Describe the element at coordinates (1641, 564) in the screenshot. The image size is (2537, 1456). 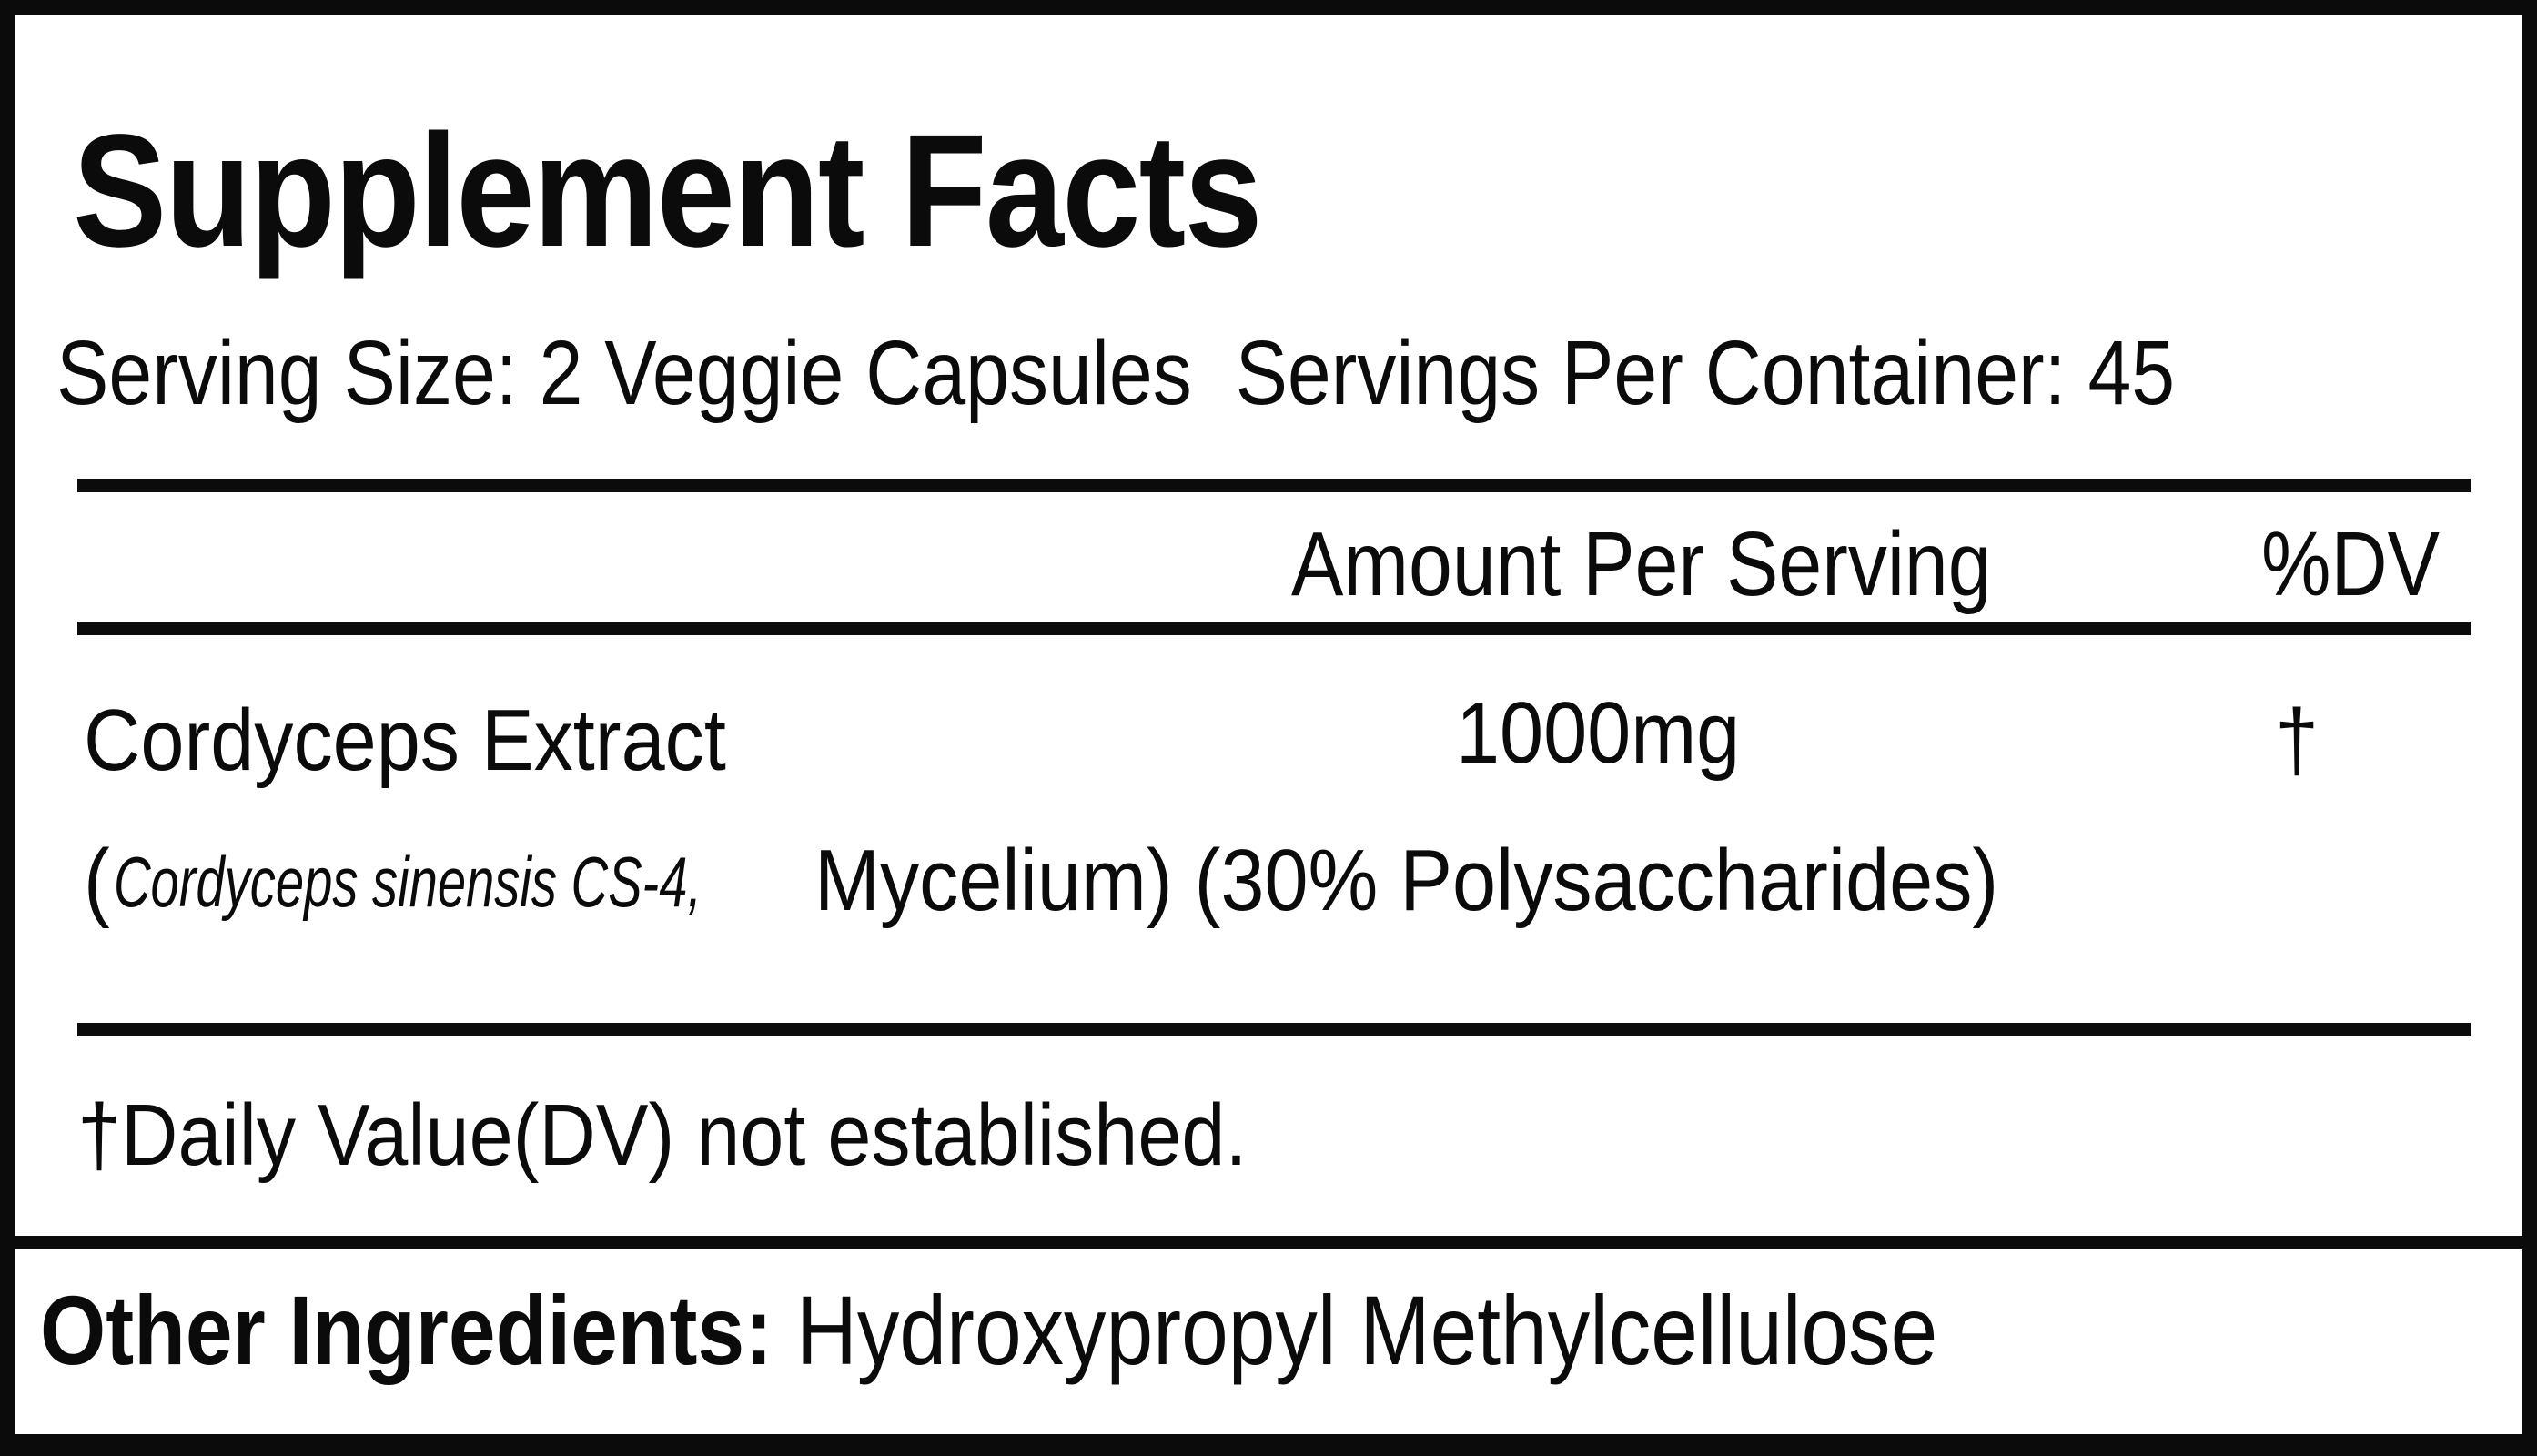
I see `amount-header: Amount Per Serving` at that location.